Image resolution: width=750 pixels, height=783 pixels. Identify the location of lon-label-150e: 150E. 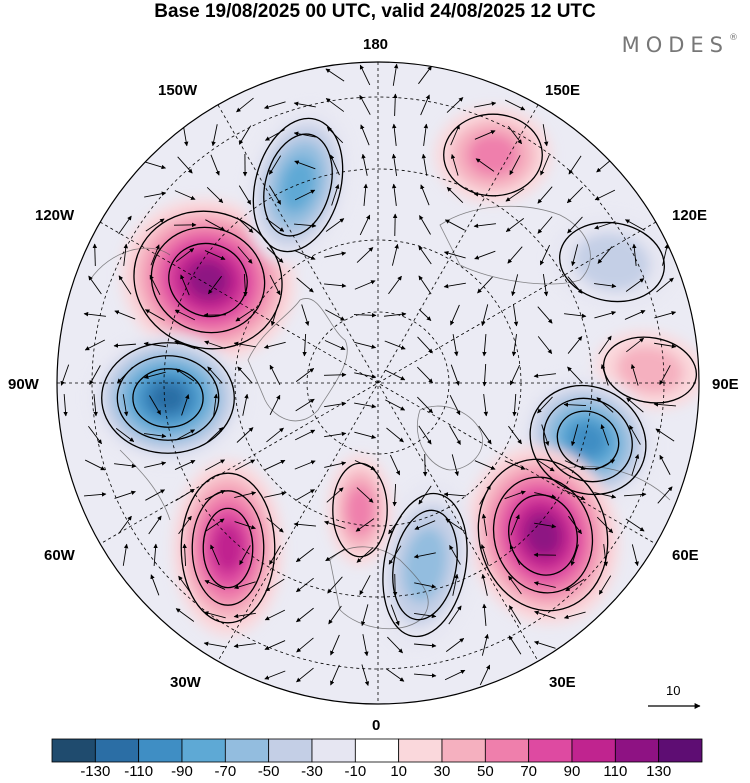
(563, 90).